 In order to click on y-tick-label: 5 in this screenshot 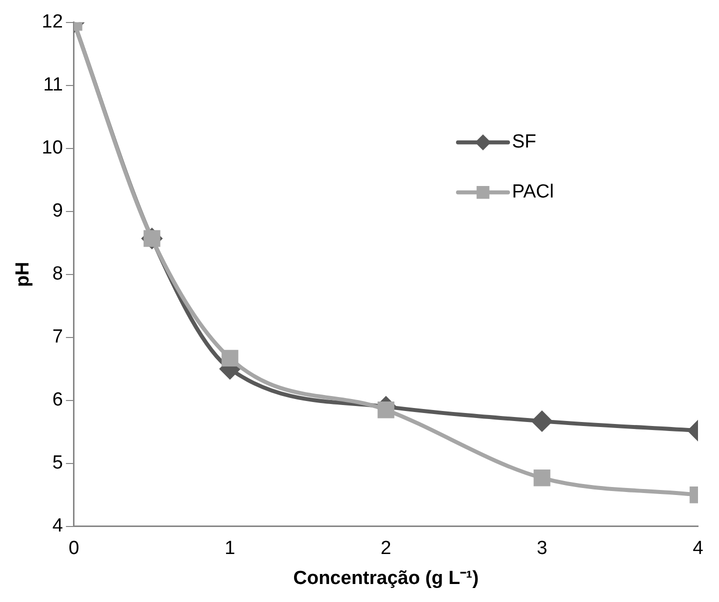, I will do `click(57, 463)`.